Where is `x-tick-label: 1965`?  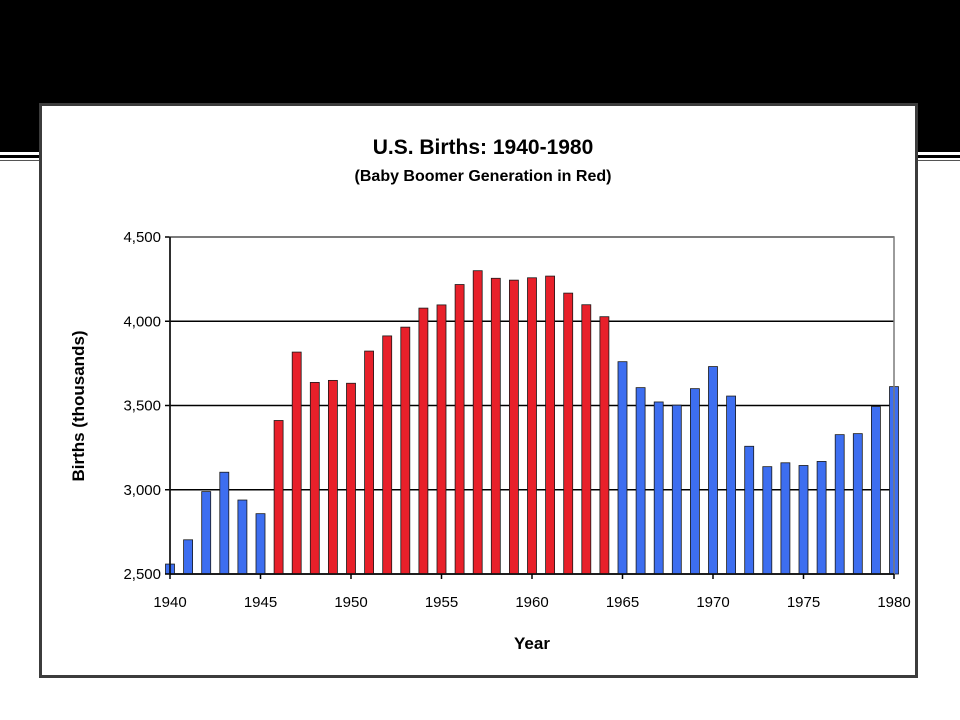
x-tick-label: 1965 is located at coordinates (622, 602).